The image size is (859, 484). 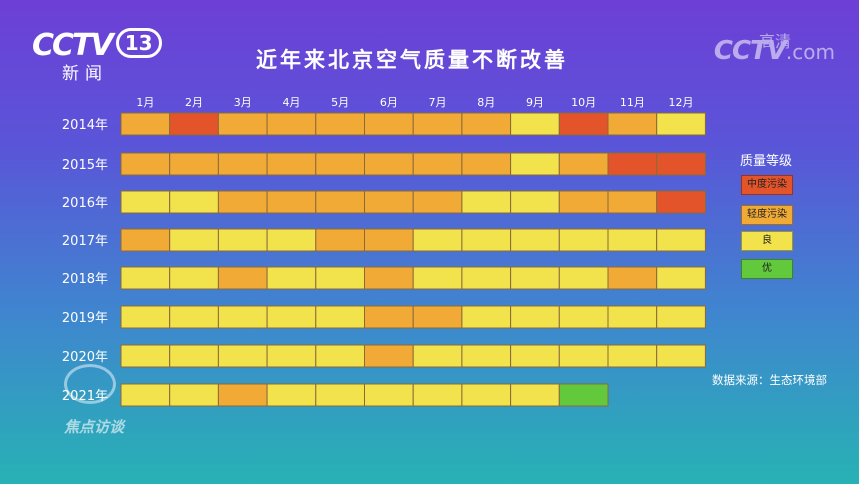 What do you see at coordinates (85, 357) in the screenshot?
I see `y-tick-label: 2020年` at bounding box center [85, 357].